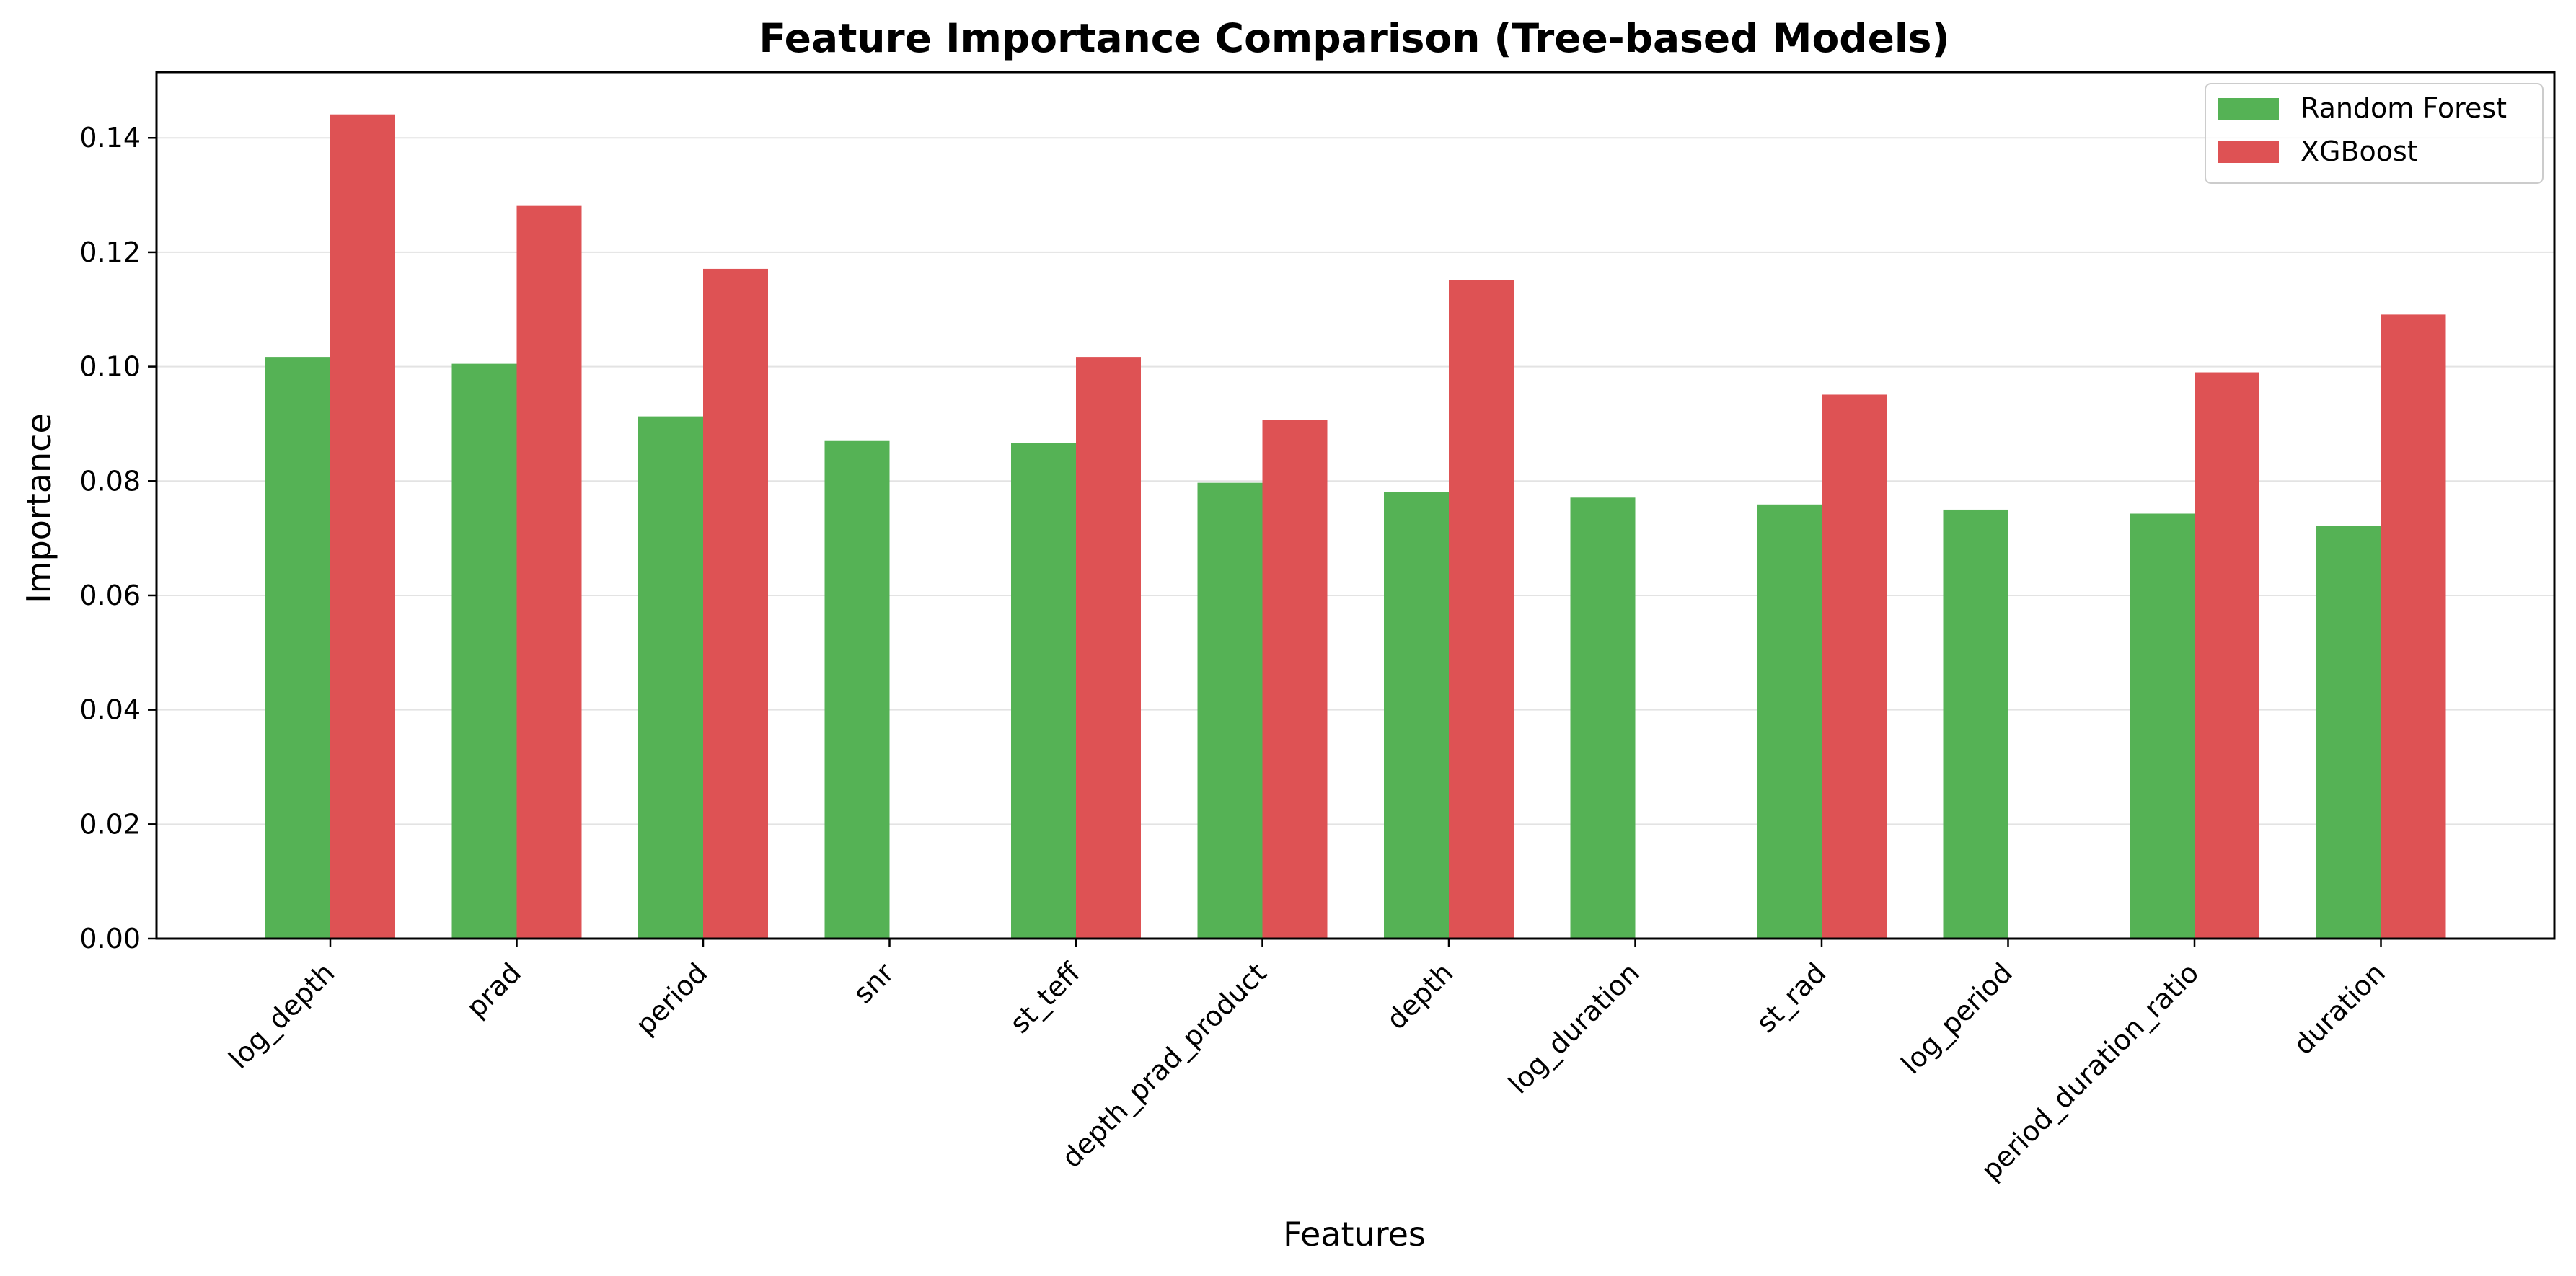  Describe the element at coordinates (2090, 1072) in the screenshot. I see `x-tick-label: period_duration_ratio` at that location.